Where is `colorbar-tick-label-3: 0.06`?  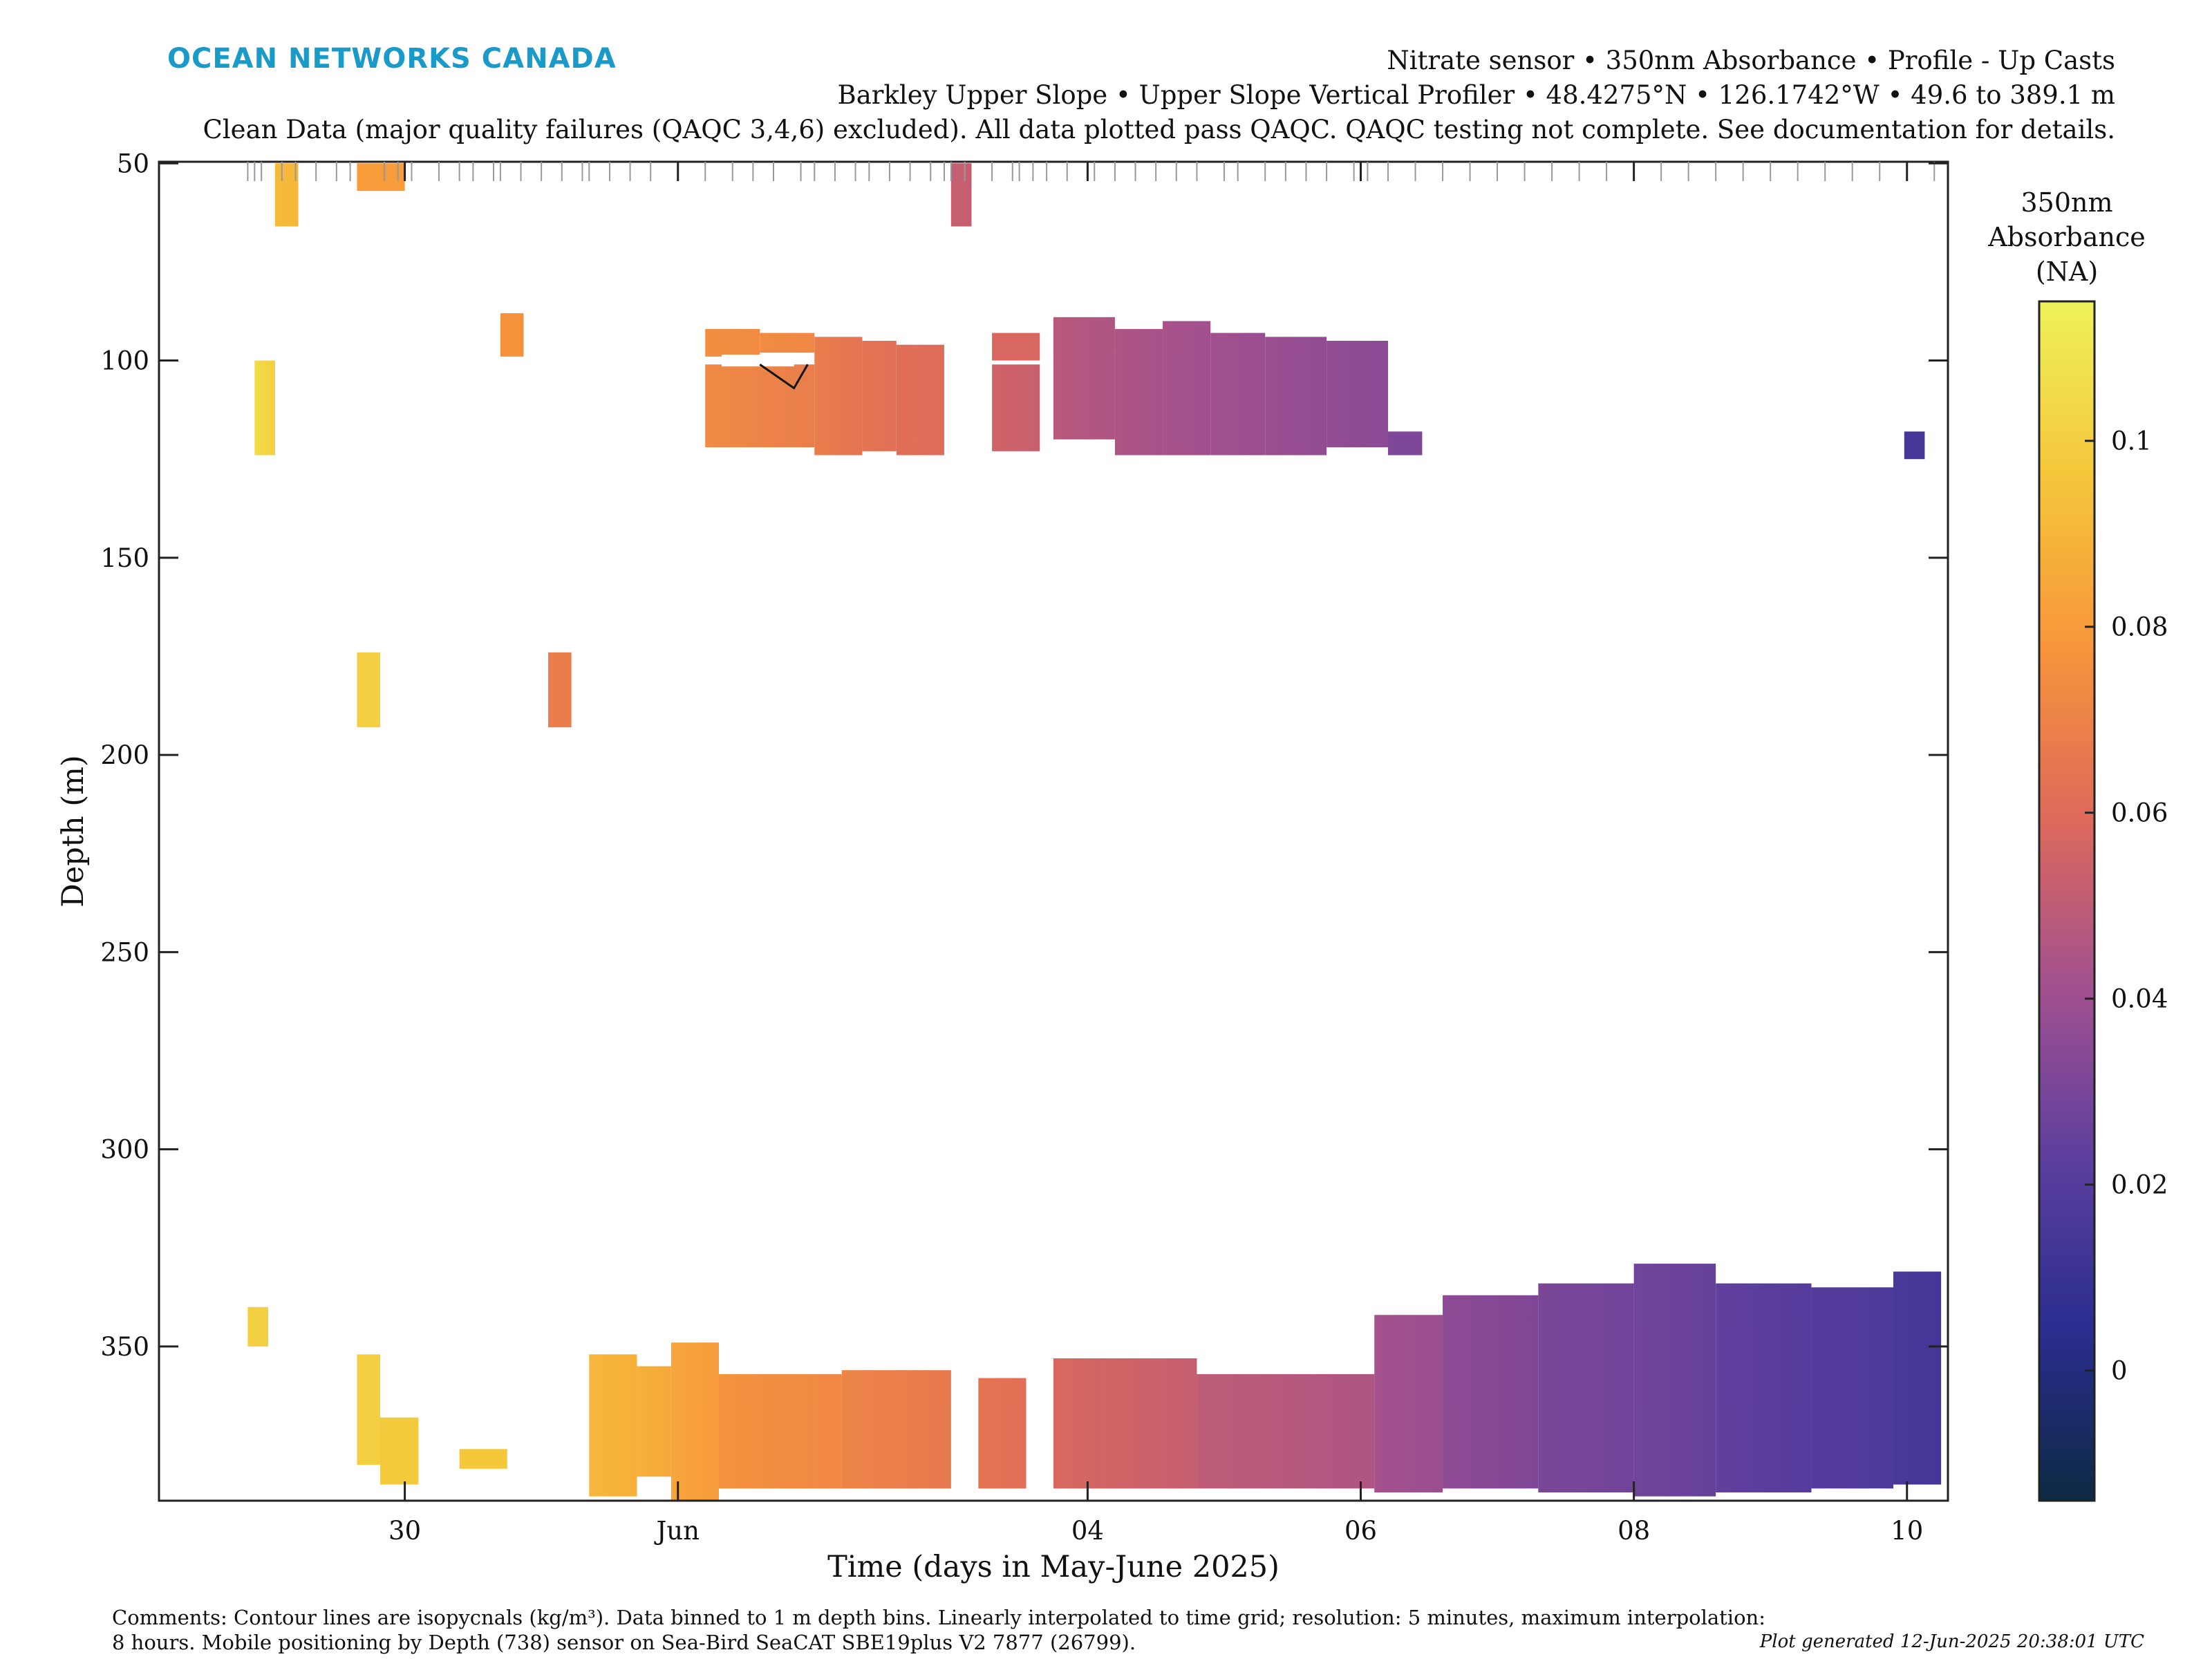 colorbar-tick-label-3: 0.06 is located at coordinates (2139, 813).